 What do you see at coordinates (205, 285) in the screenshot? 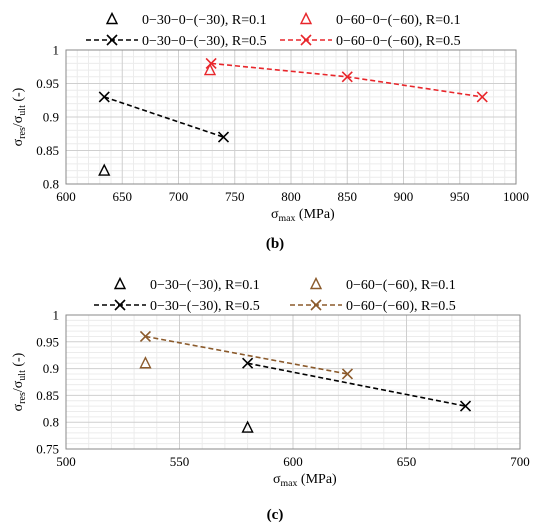
I see `legend-label: 0−30−(−30), R=0.1` at bounding box center [205, 285].